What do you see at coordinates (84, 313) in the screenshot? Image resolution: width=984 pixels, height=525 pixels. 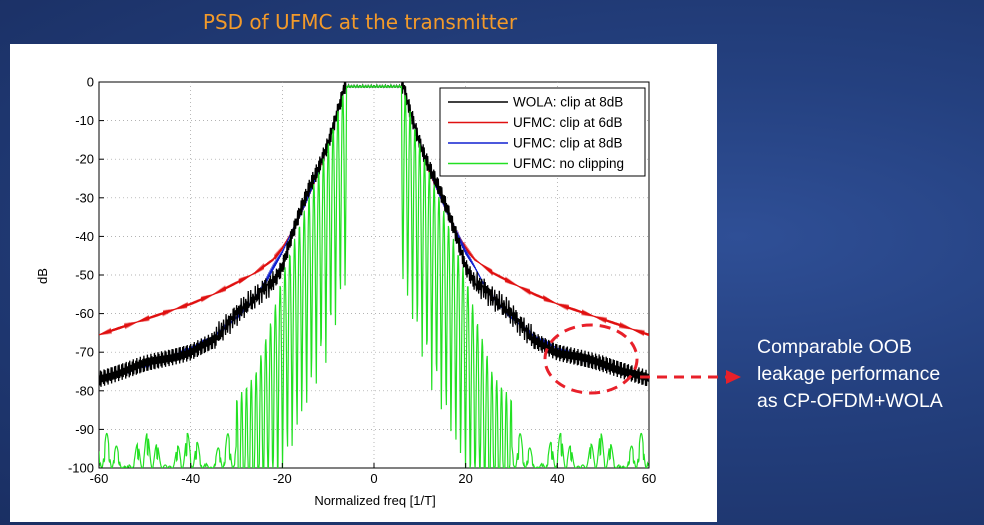 I see `y-tick-label: -60` at bounding box center [84, 313].